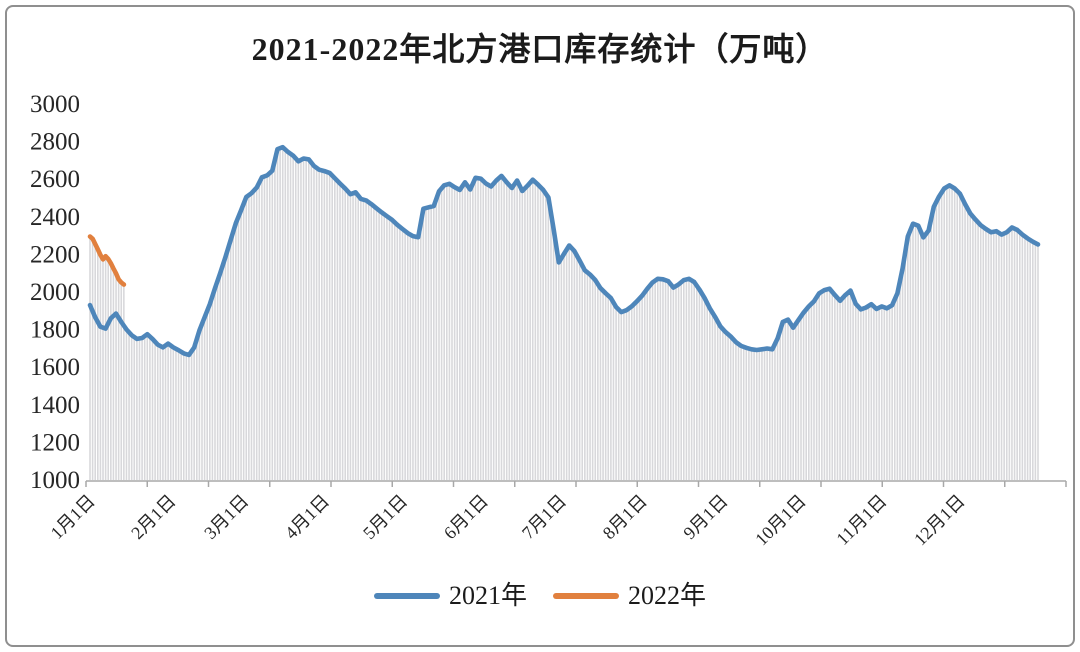 The height and width of the screenshot is (652, 1080). What do you see at coordinates (153, 517) in the screenshot?
I see `x-axis-label: 2月1日` at bounding box center [153, 517].